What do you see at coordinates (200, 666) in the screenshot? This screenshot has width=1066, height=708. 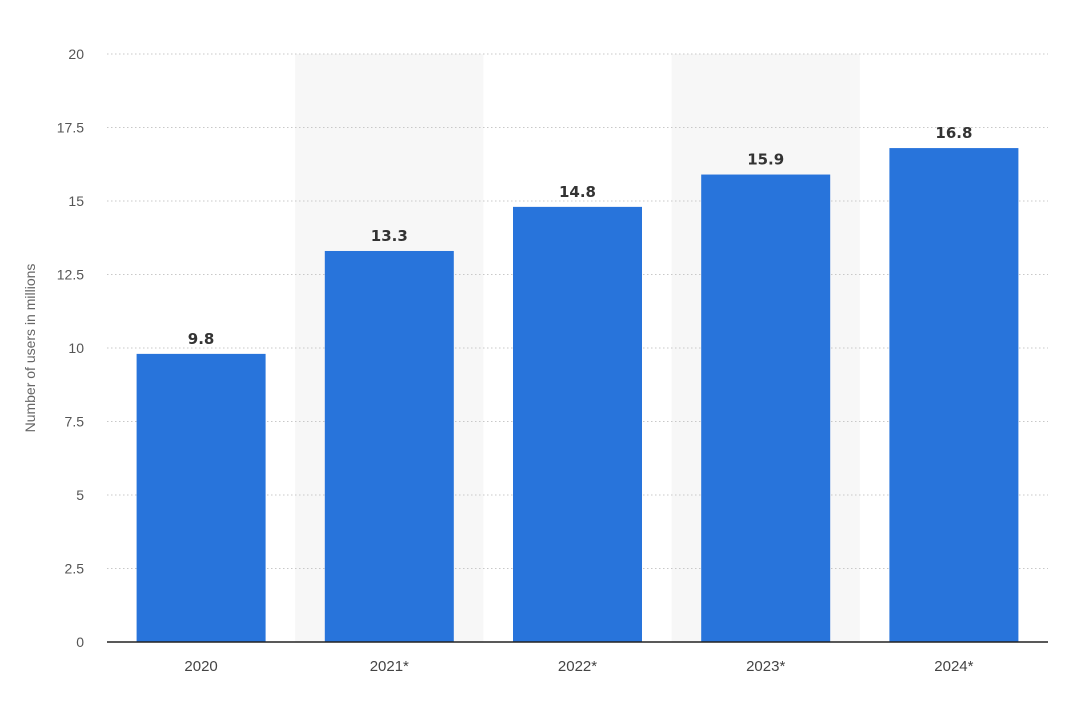 I see `x-category-label: 2020` at bounding box center [200, 666].